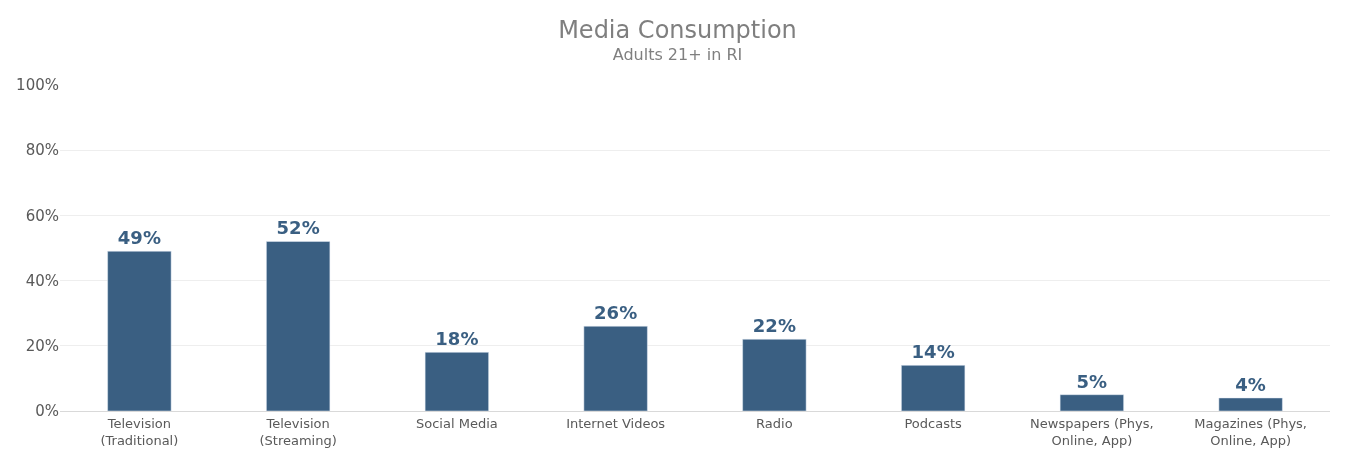 The width and height of the screenshot is (1355, 471). I want to click on y-tick-label: 40%, so click(42, 280).